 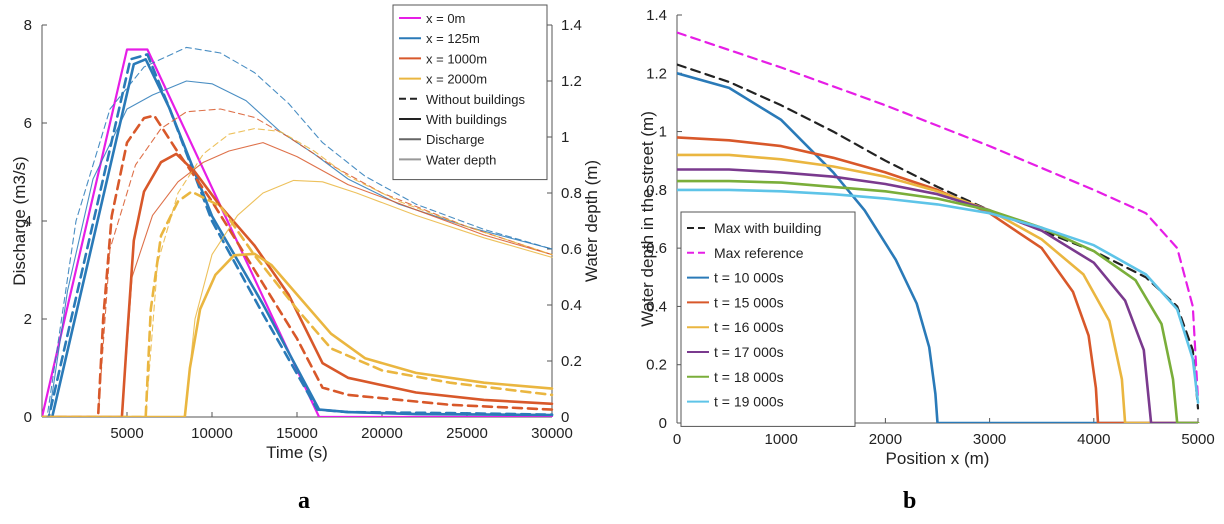 What do you see at coordinates (647, 219) in the screenshot?
I see `y-axis-label: Water depth in the street (m)` at bounding box center [647, 219].